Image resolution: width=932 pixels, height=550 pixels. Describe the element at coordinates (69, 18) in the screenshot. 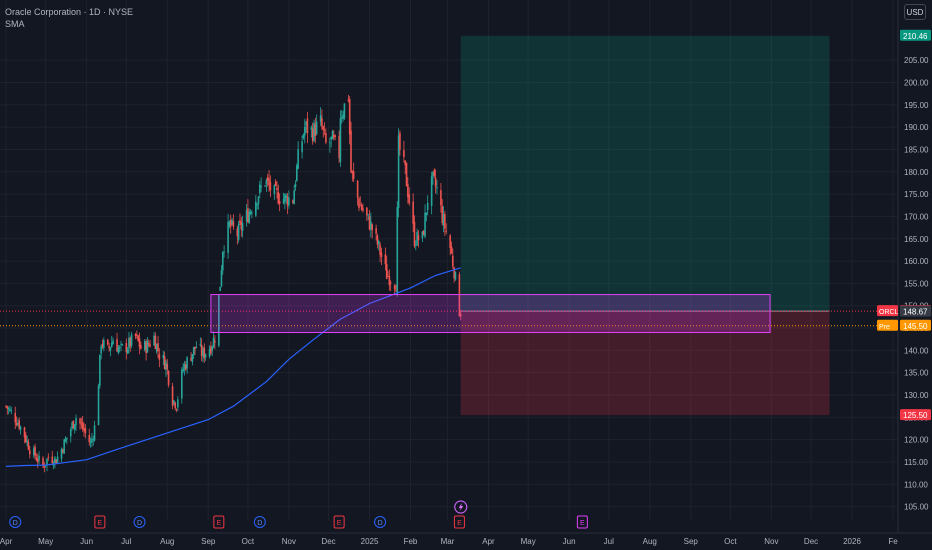

I see `chart-legend: Oracle Corporation · 1D · NYSE SMA` at that location.